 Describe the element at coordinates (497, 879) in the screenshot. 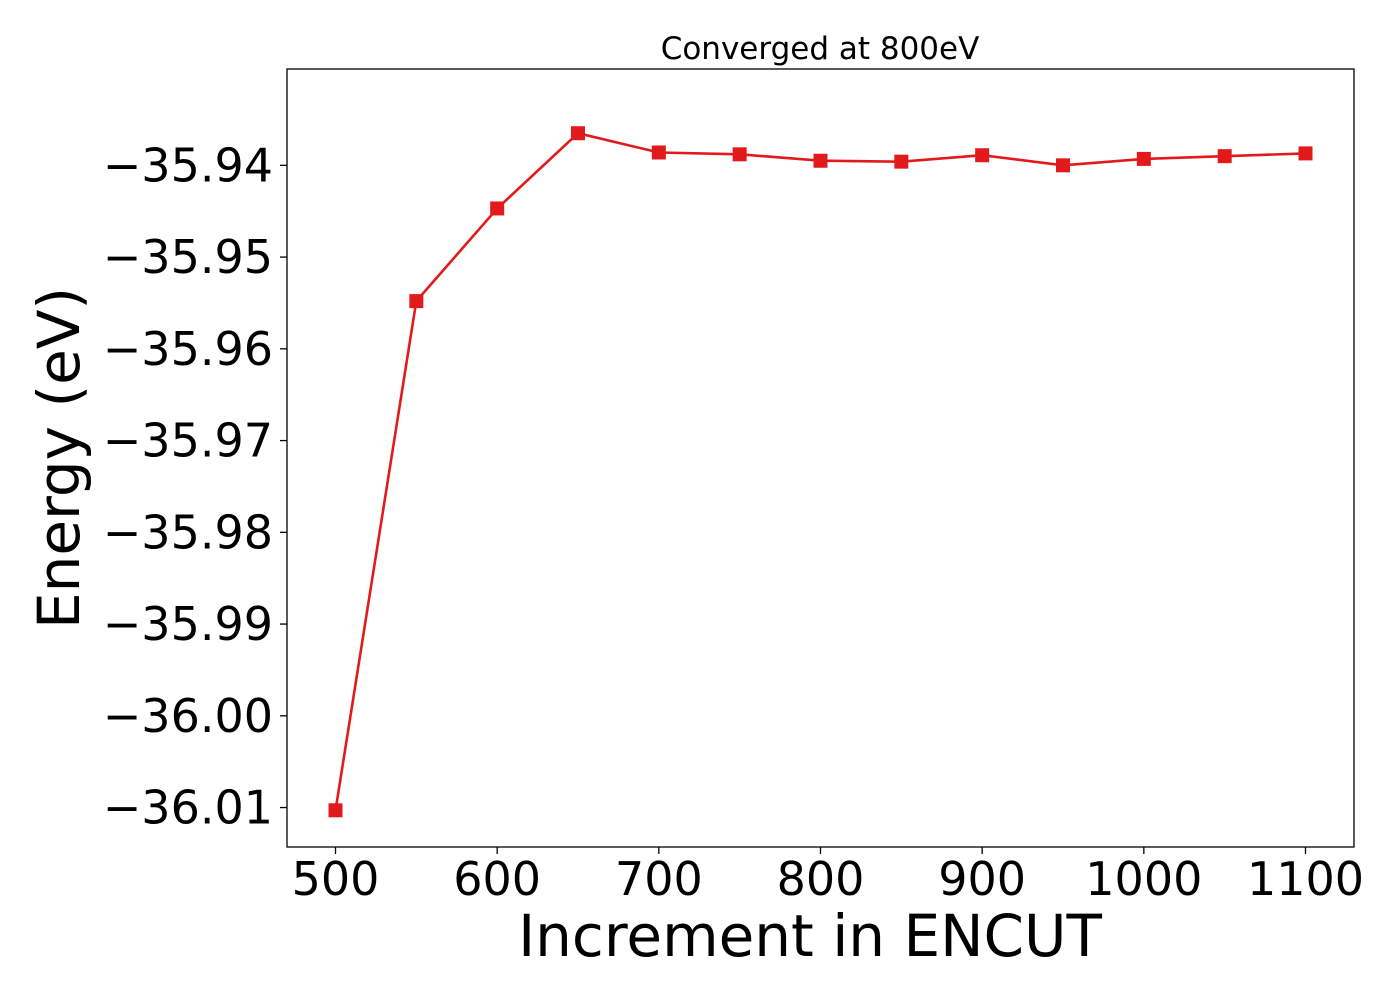

I see `x-tick-label: 600` at that location.